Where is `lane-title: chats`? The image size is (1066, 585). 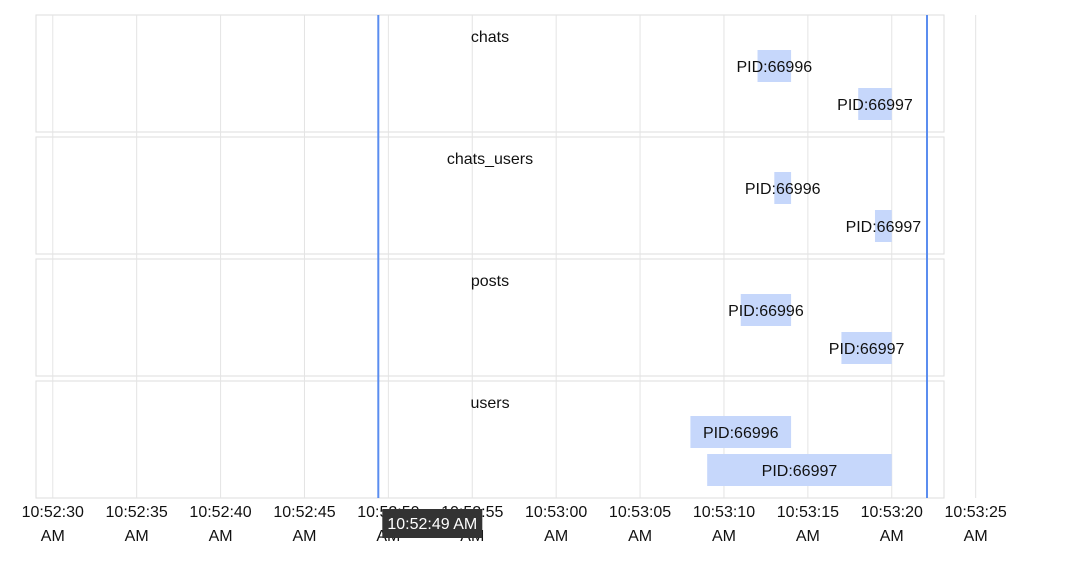 lane-title: chats is located at coordinates (490, 37).